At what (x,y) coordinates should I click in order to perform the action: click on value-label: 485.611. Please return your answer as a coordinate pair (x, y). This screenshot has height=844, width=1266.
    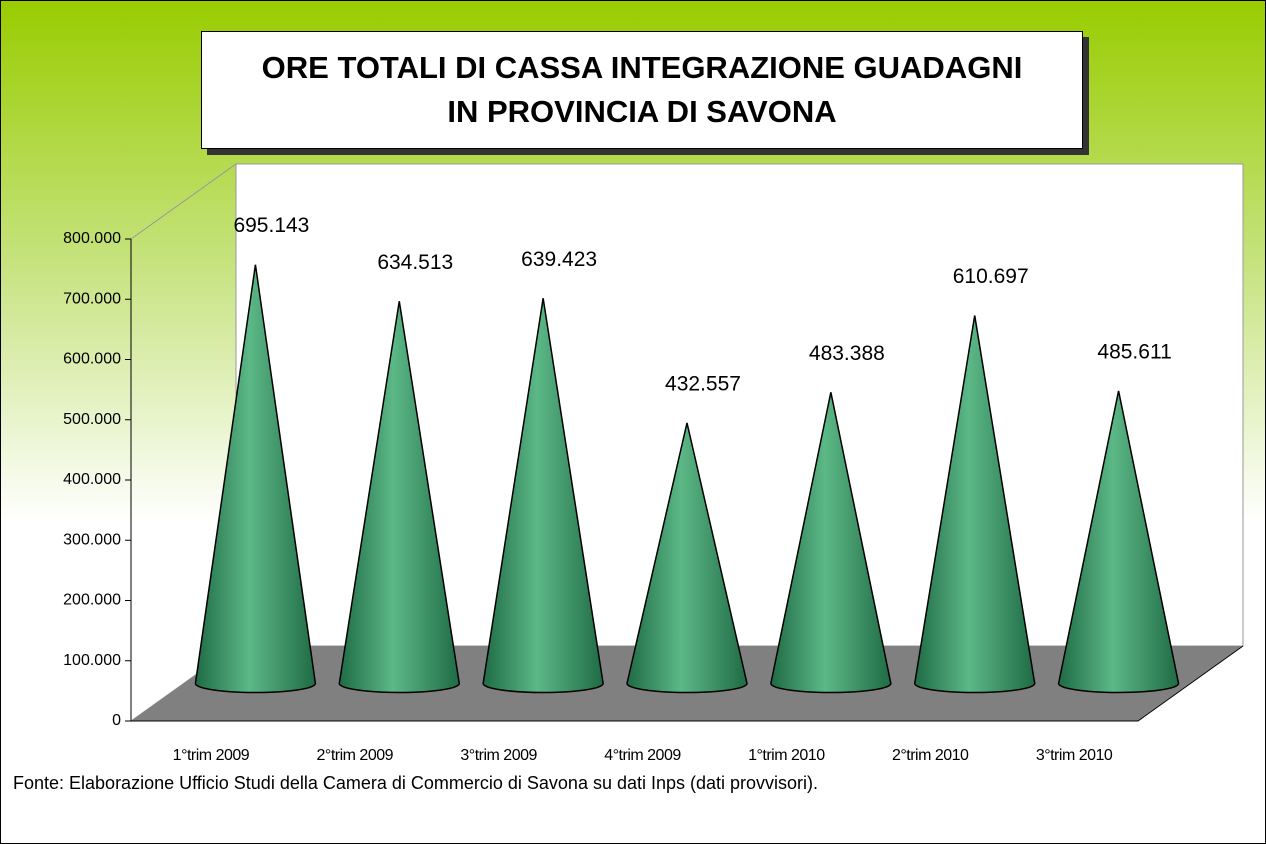
    Looking at the image, I should click on (1134, 351).